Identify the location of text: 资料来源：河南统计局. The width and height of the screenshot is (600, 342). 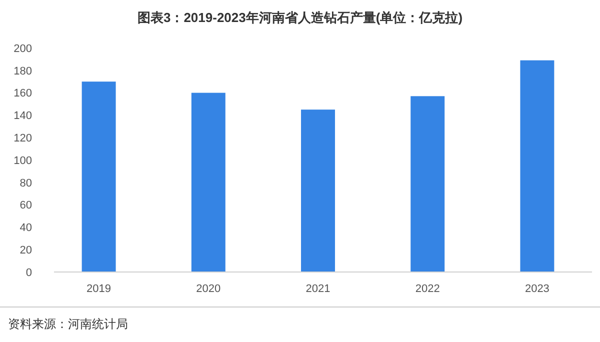
(68, 324).